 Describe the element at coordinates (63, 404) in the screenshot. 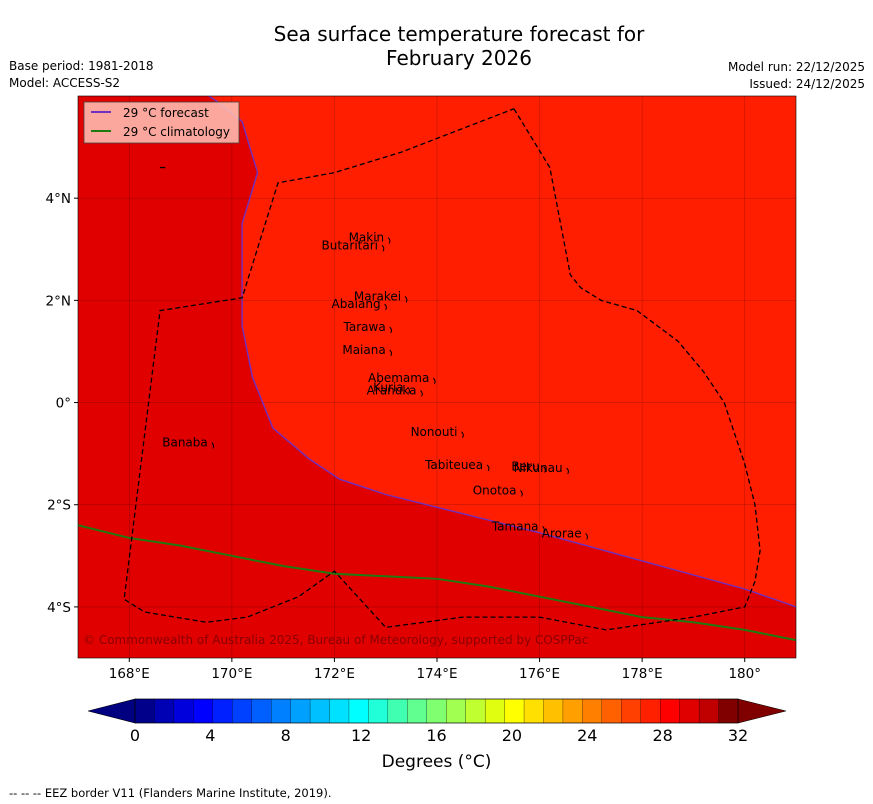

I see `lat-tick-label: 0°` at that location.